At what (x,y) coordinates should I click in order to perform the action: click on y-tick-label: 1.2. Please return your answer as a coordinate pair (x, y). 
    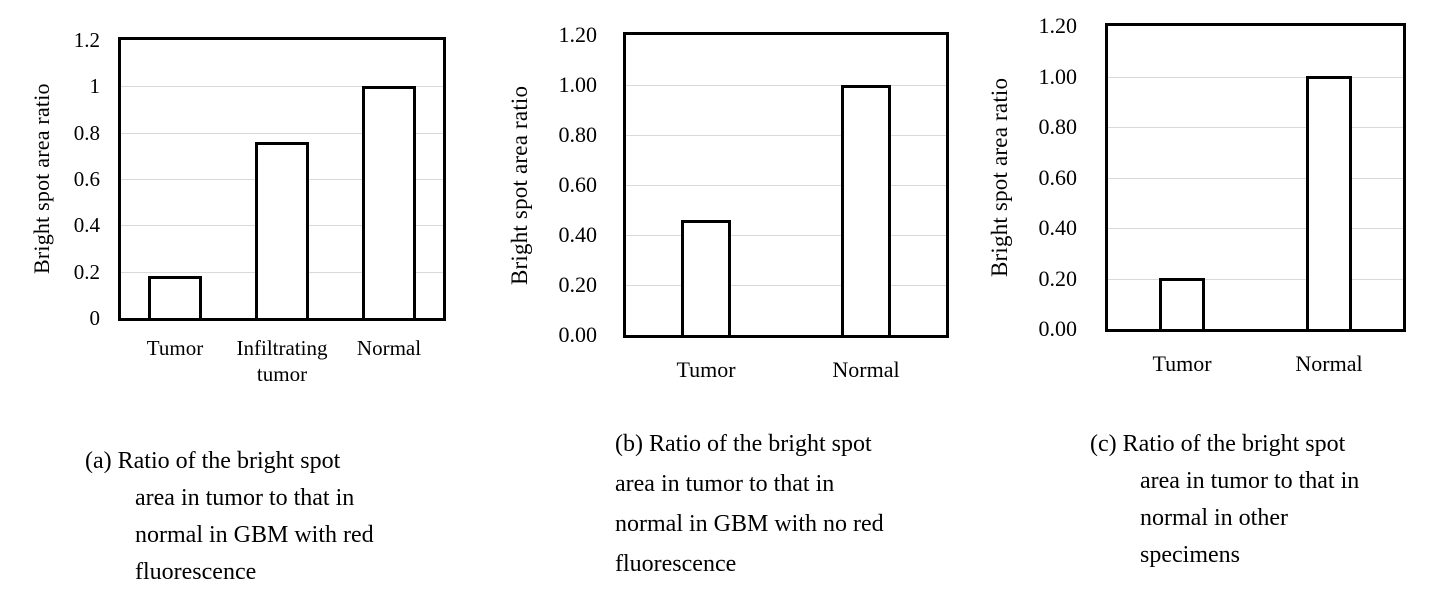
    Looking at the image, I should click on (86, 40).